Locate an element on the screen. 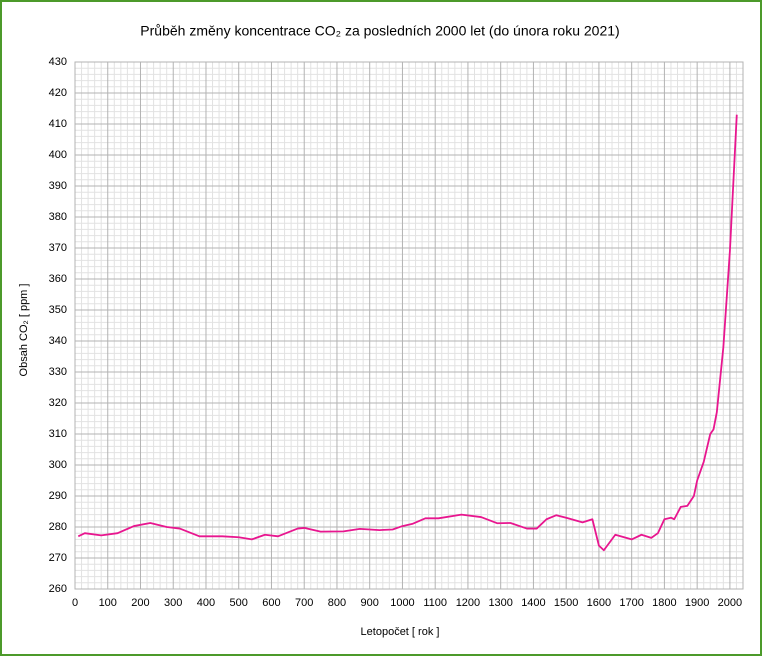 Image resolution: width=762 pixels, height=656 pixels. x-tick-label: 200 is located at coordinates (140, 603).